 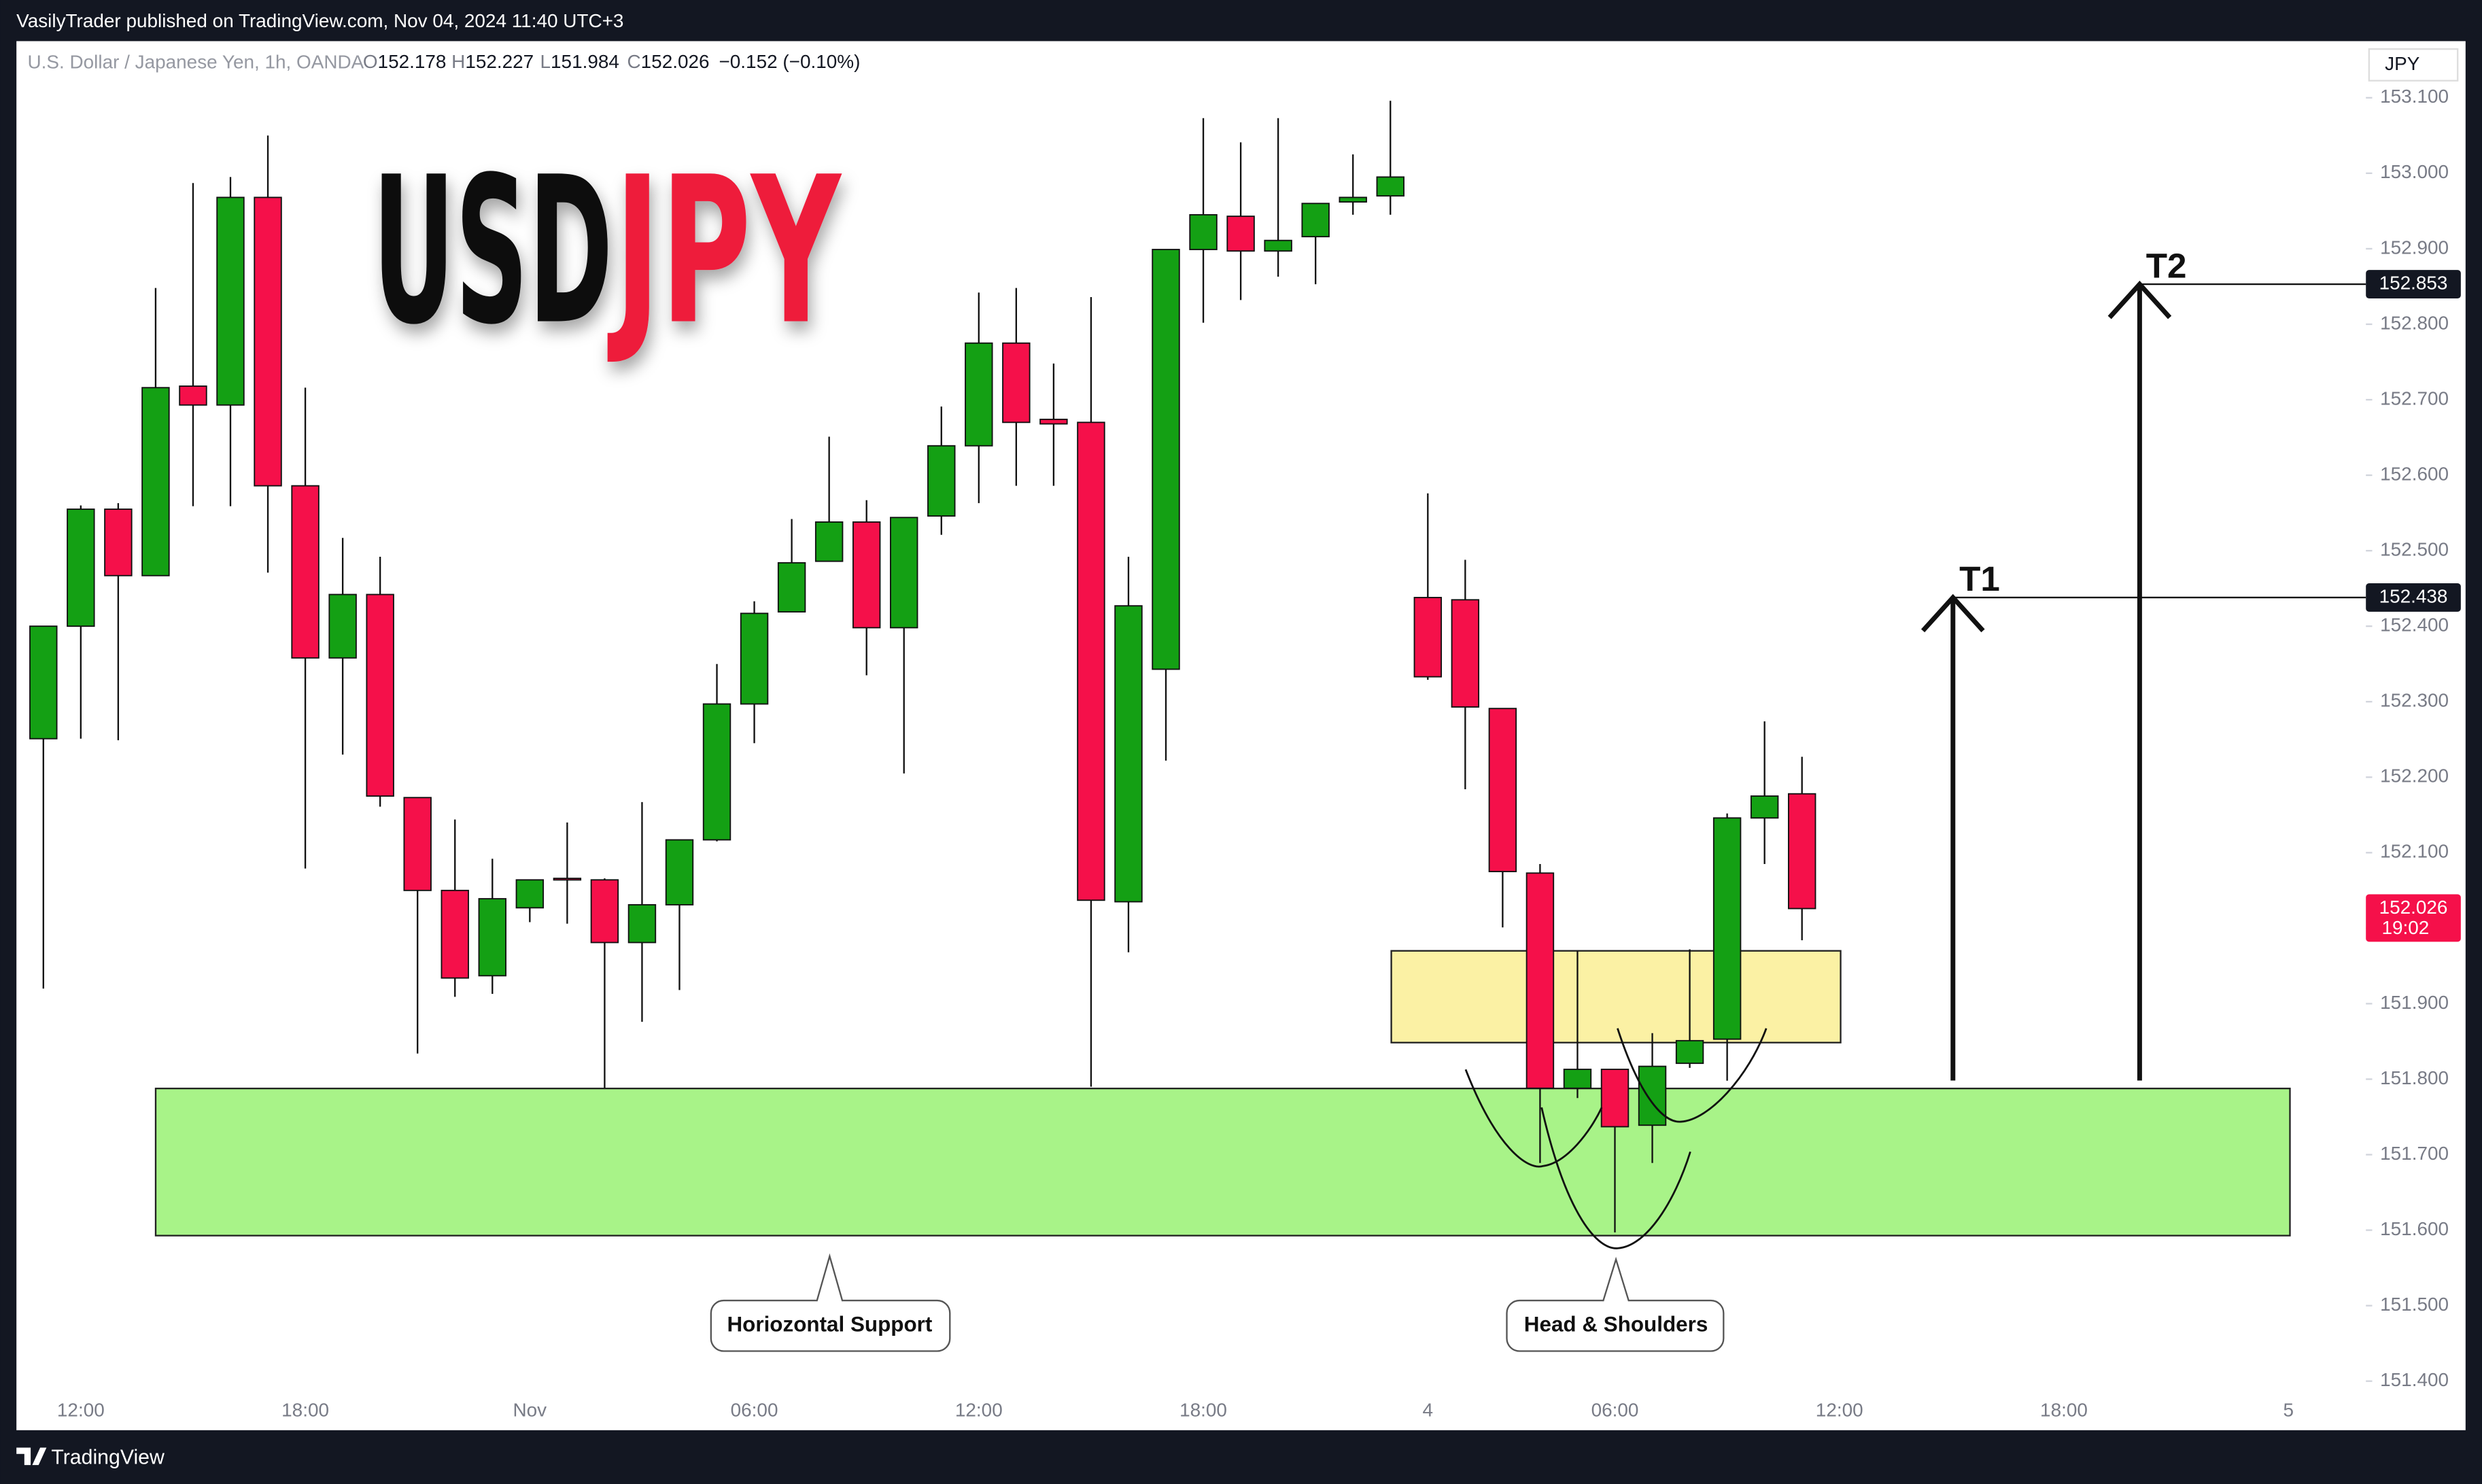 I want to click on l-value: 151.984, so click(x=585, y=62).